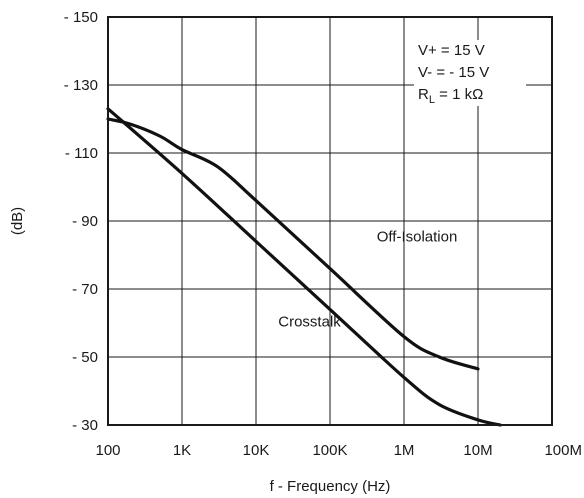 The width and height of the screenshot is (584, 498). Describe the element at coordinates (404, 450) in the screenshot. I see `x-tick-label-4: 1M` at that location.